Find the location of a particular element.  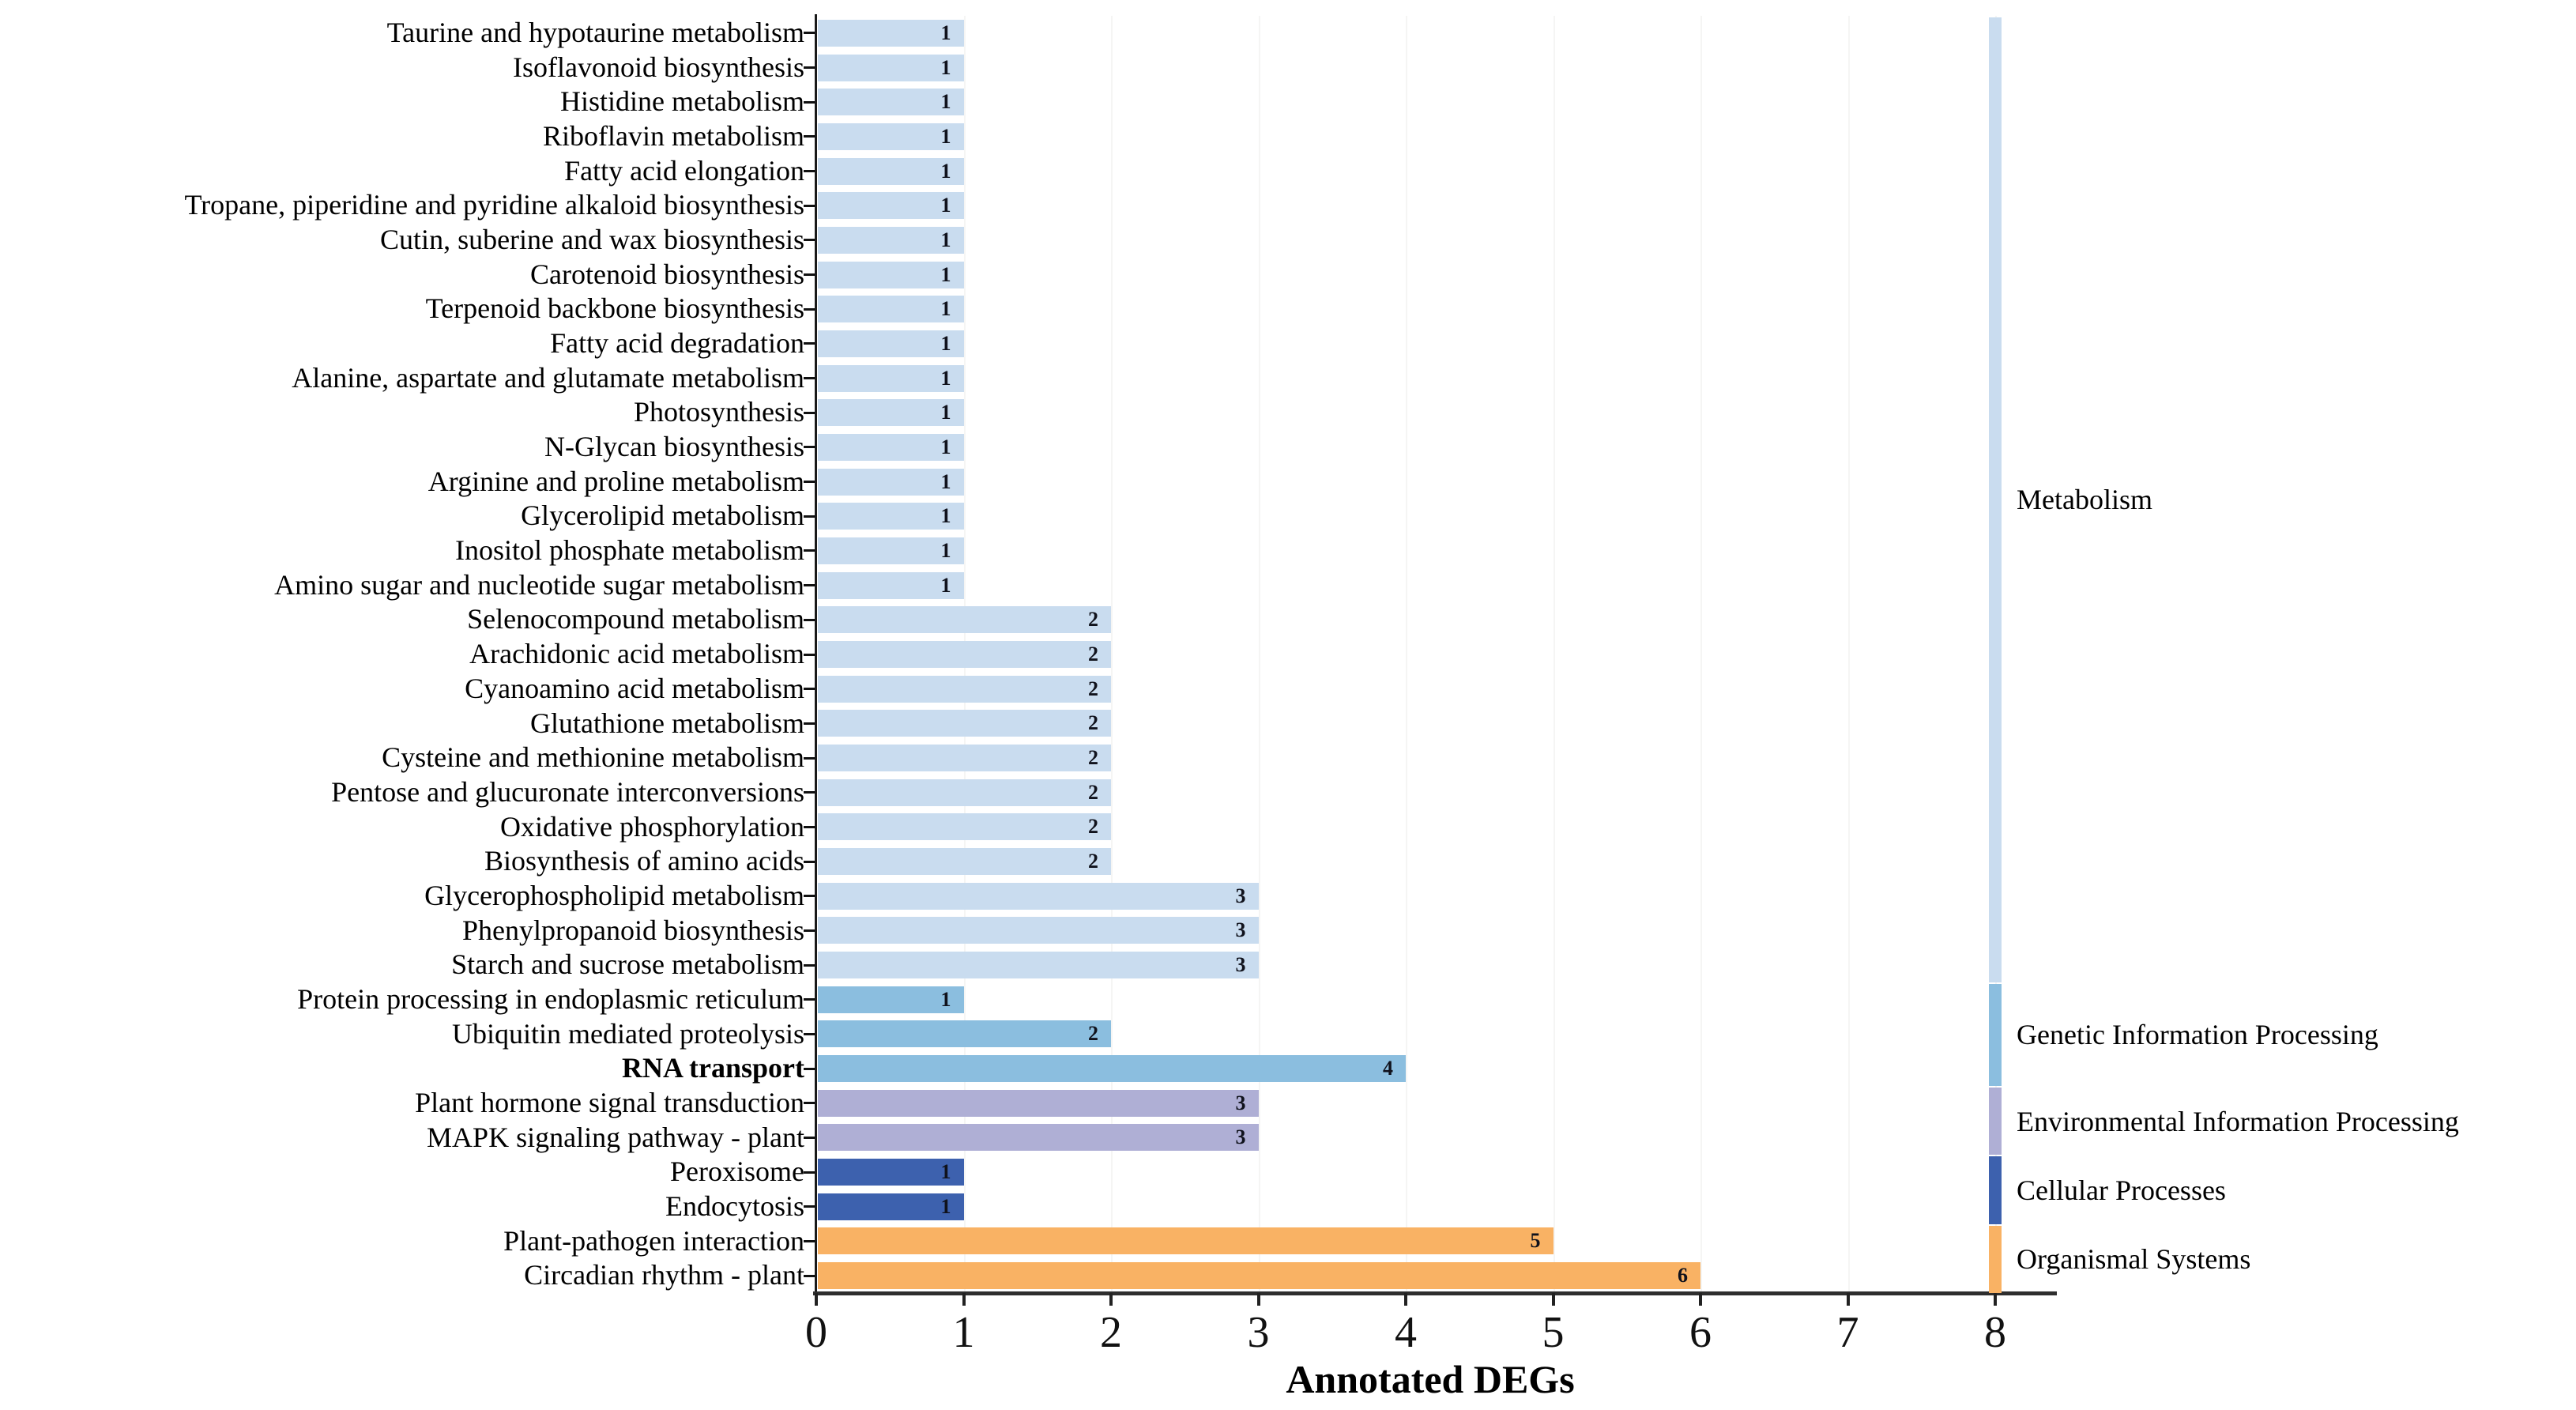

category-label: Cellular Processes is located at coordinates (2121, 1190).